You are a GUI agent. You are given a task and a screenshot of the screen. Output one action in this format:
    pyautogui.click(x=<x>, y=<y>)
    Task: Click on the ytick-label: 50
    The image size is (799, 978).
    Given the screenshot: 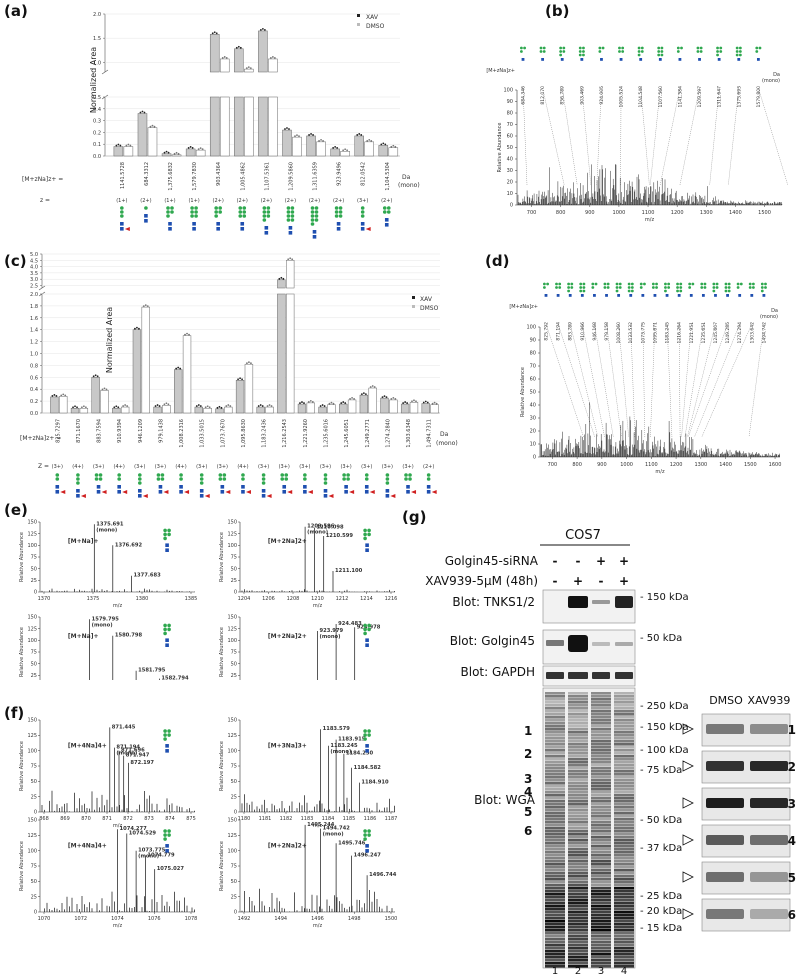 What is the action you would take?
    pyautogui.click(x=34, y=664)
    